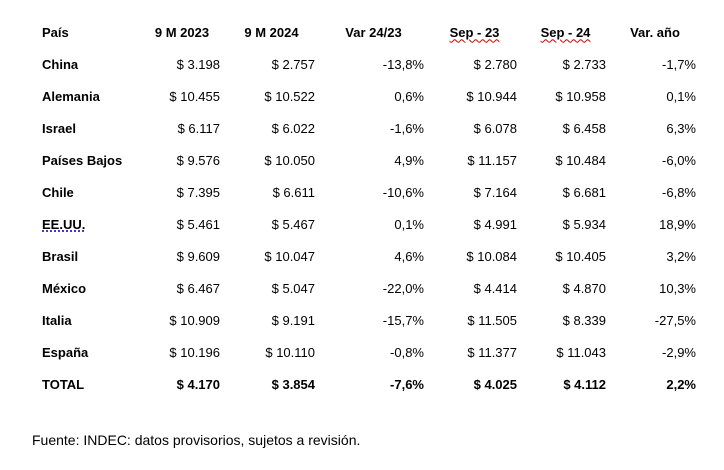 The height and width of the screenshot is (470, 724). Describe the element at coordinates (65, 352) in the screenshot. I see `country-cell: España` at that location.